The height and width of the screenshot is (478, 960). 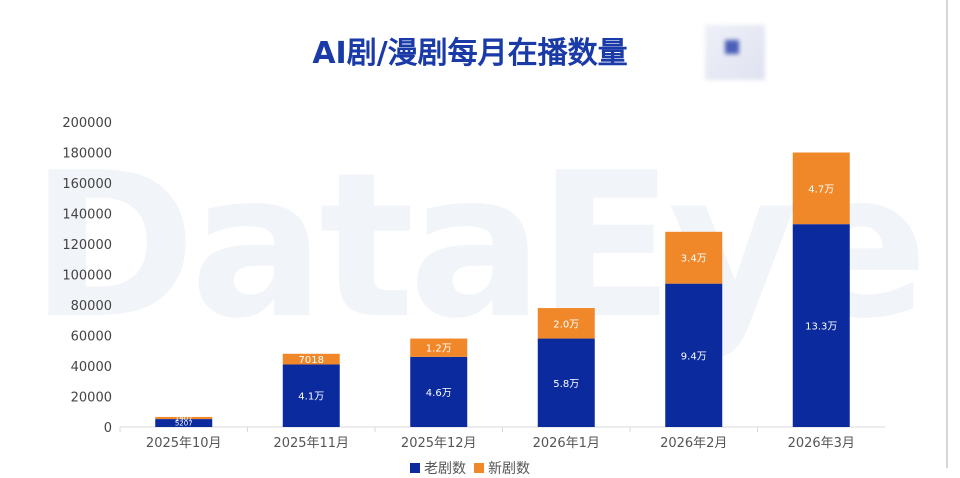 I want to click on data-label: 2.0万, so click(x=566, y=324).